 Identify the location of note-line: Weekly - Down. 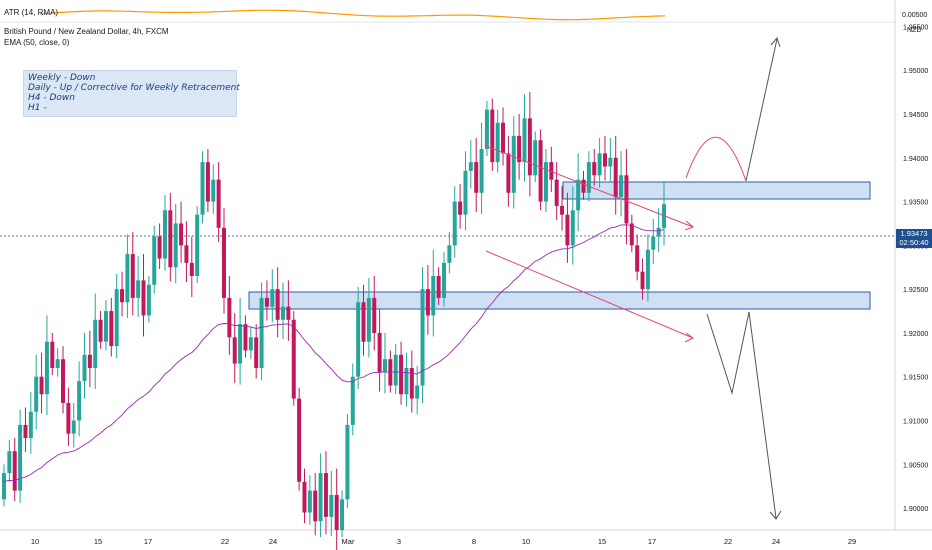
(62, 78).